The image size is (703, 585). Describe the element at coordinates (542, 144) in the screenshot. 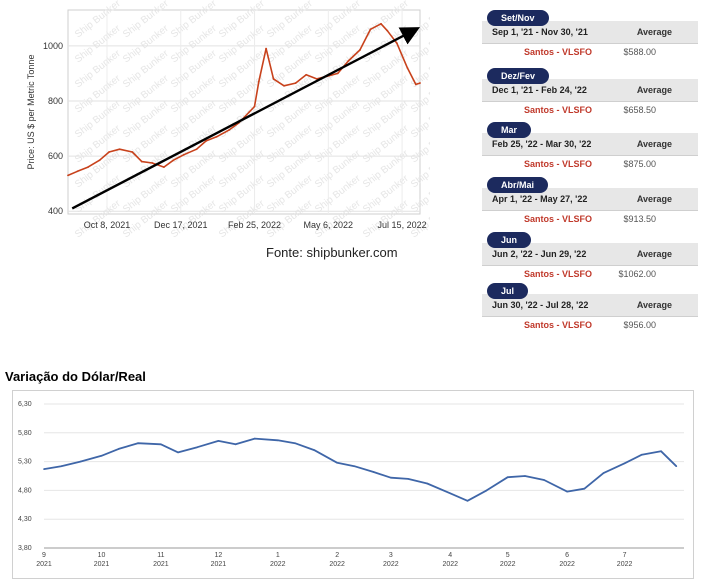

I see `period-range: Feb 25, '22 - Mar 30, '22` at that location.